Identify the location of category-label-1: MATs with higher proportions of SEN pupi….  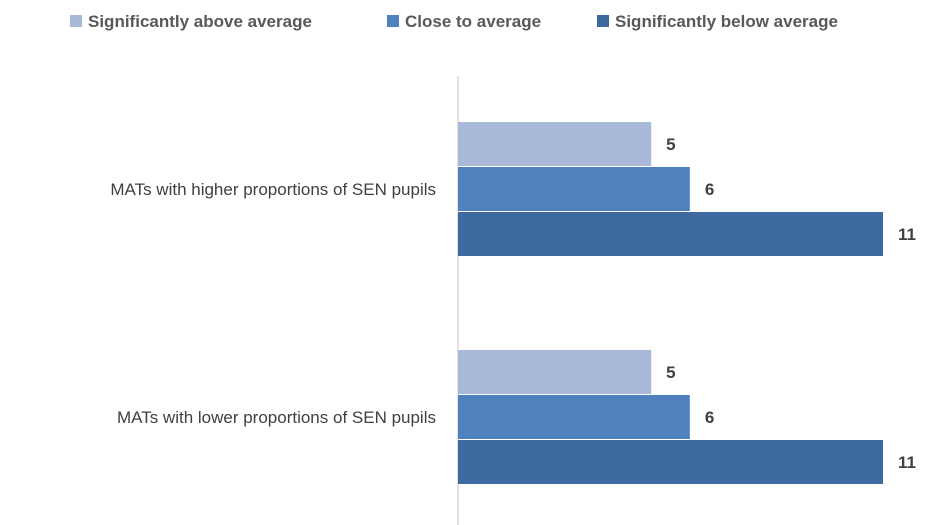
(273, 189).